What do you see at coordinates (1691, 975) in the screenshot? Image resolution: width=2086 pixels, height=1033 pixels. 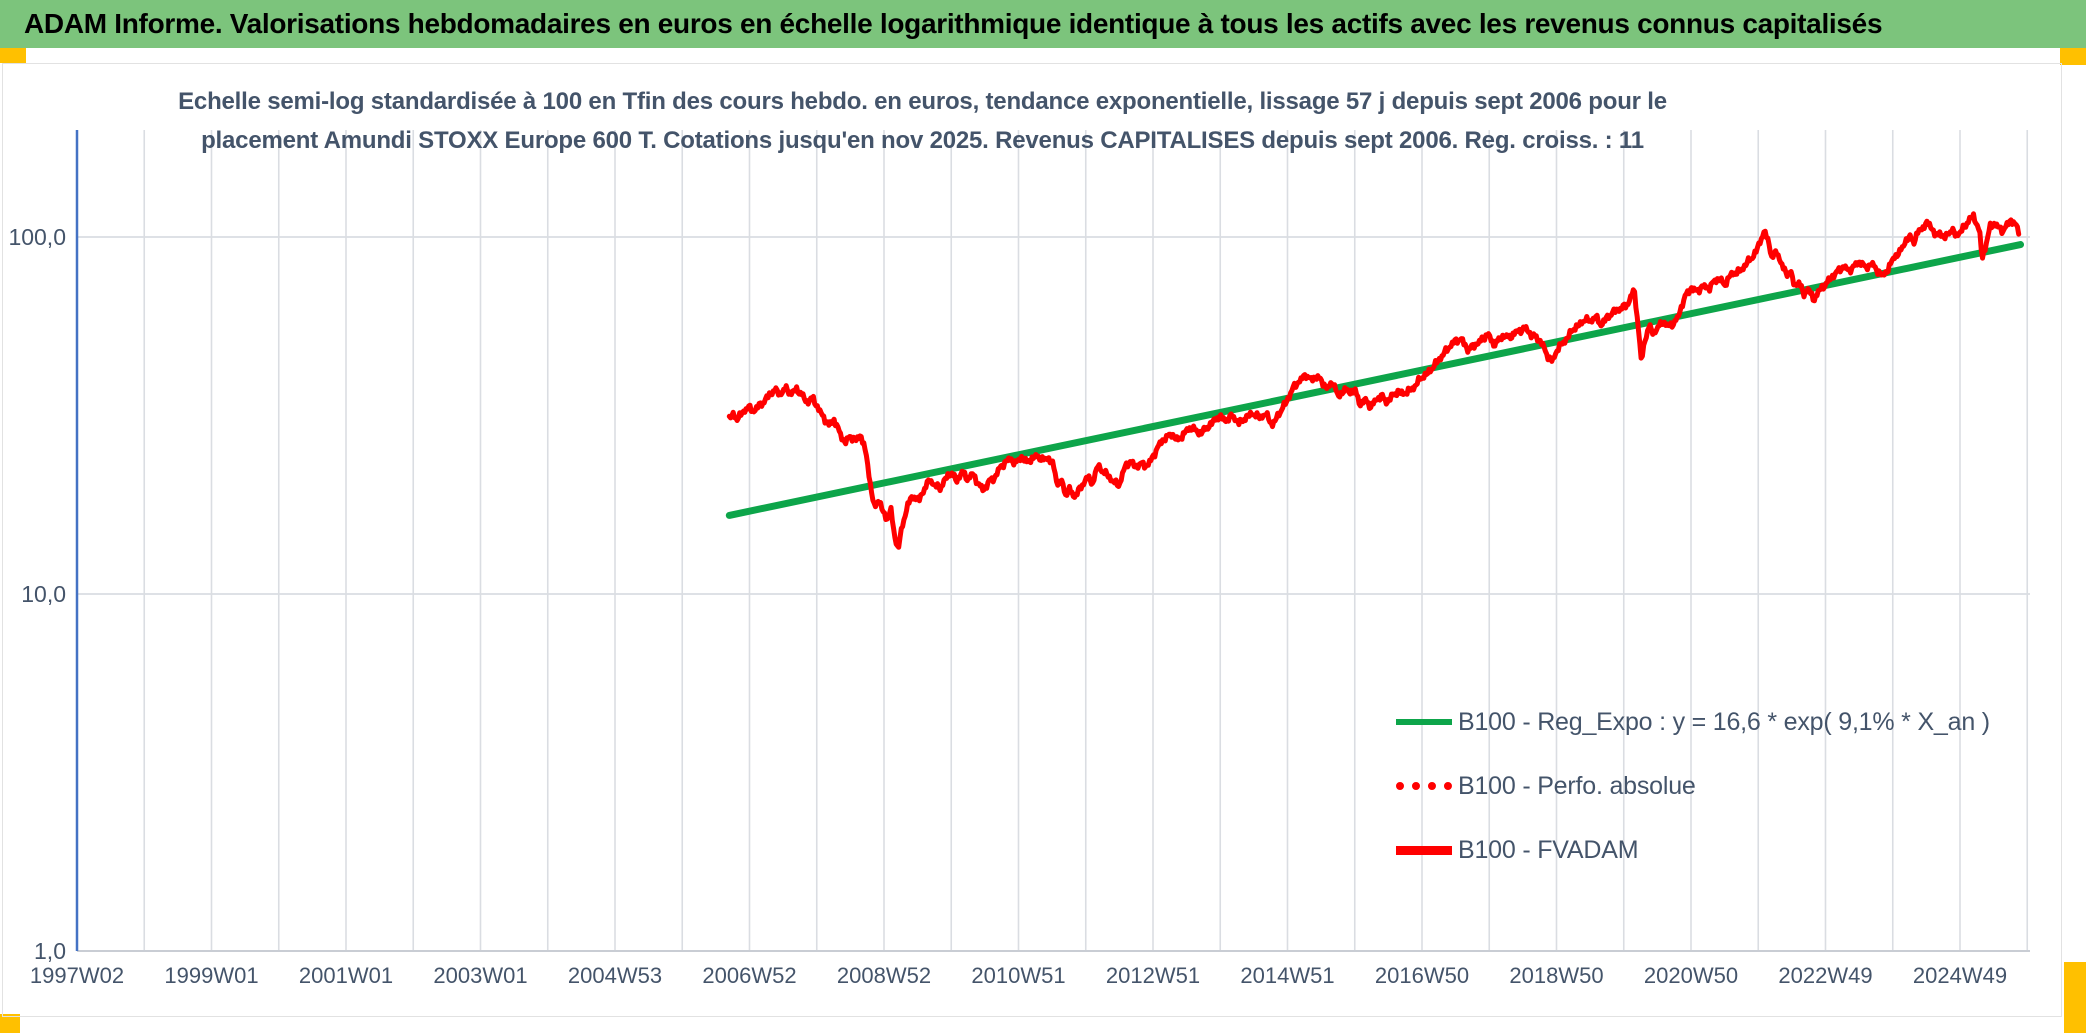 I see `x-tick-label: 2020W50` at bounding box center [1691, 975].